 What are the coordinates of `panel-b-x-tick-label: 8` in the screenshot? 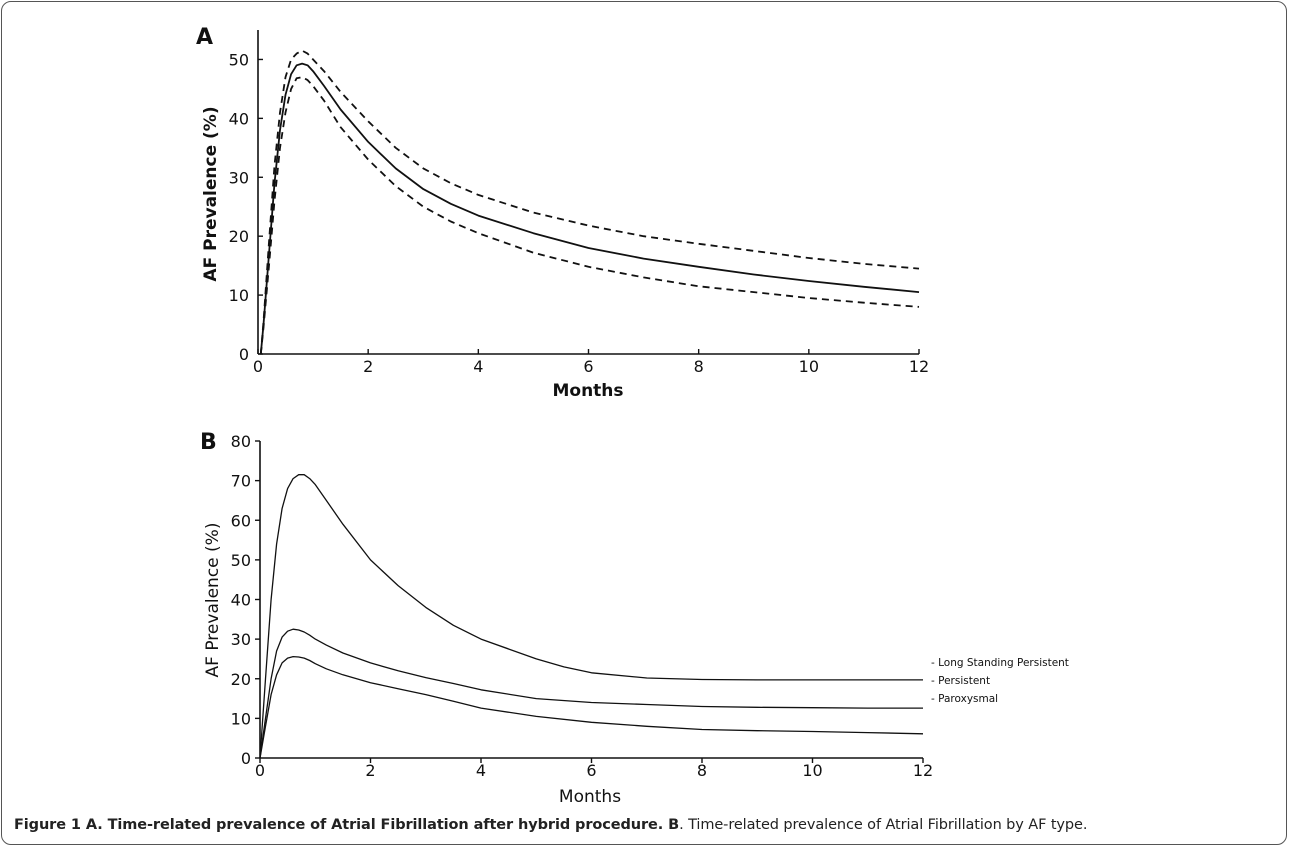 It's located at (702, 770).